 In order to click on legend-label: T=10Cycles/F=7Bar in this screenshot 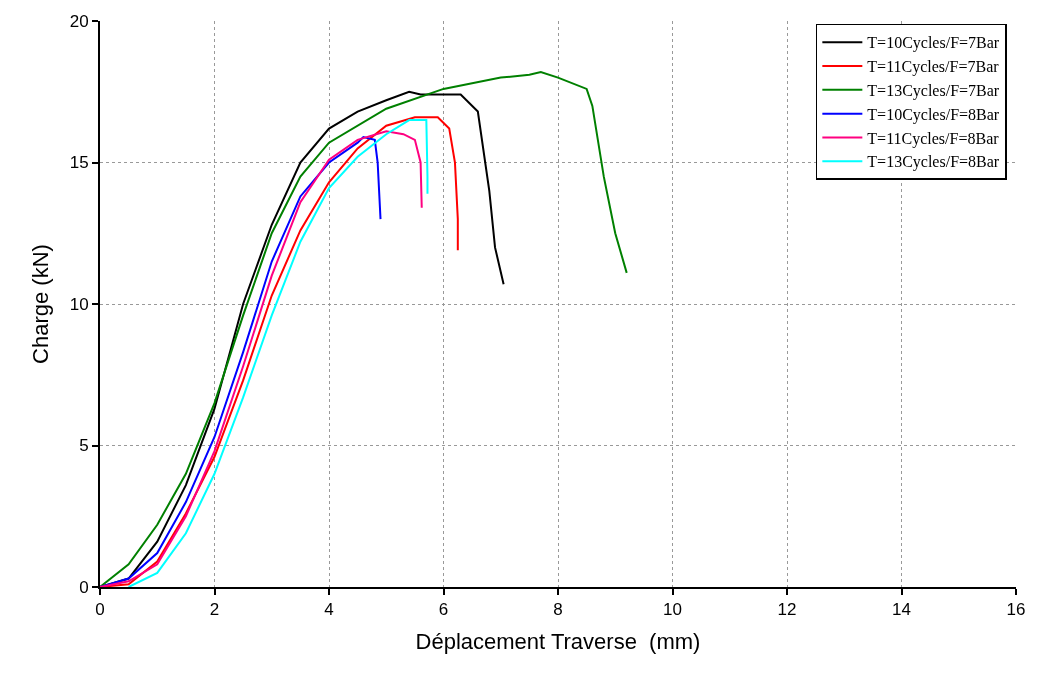, I will do `click(933, 43)`.